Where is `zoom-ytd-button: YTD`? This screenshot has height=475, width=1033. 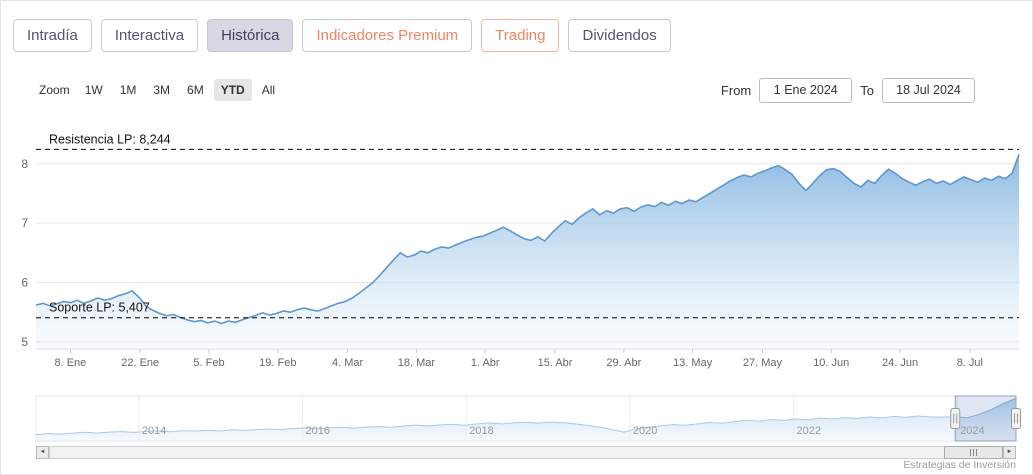
zoom-ytd-button: YTD is located at coordinates (232, 90).